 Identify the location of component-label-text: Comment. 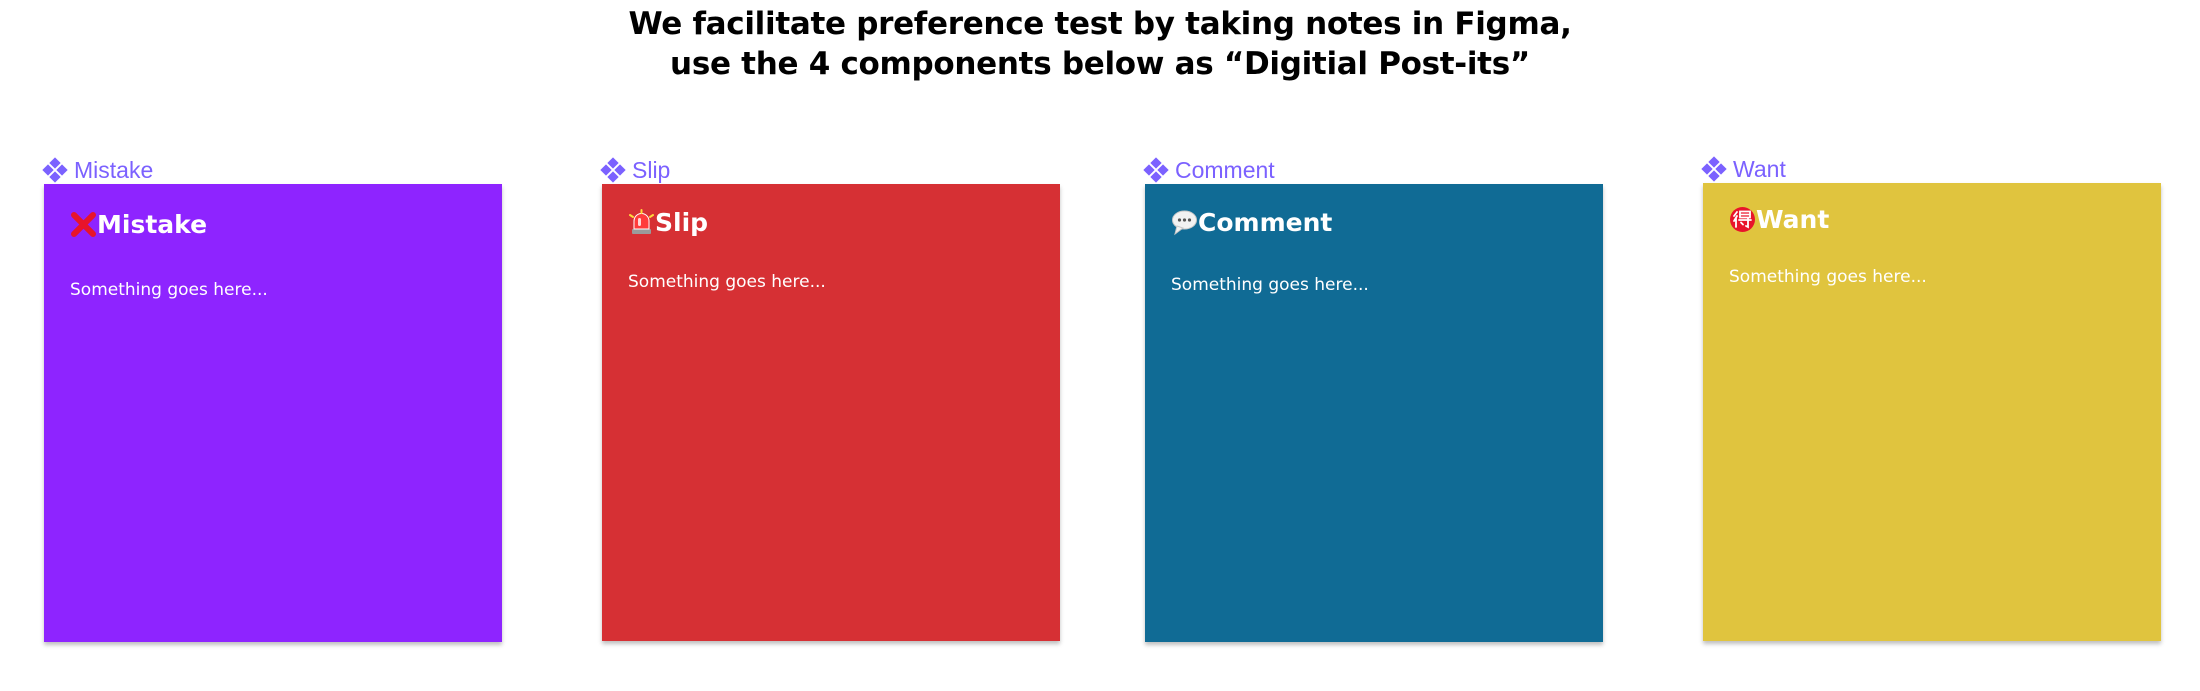
(1225, 169).